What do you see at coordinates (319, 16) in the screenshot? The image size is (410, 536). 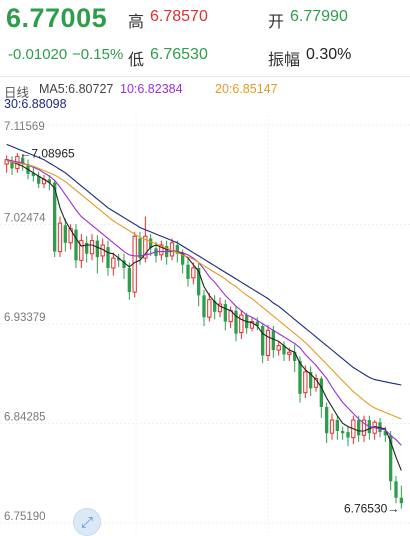 I see `open-value: 6.77990` at bounding box center [319, 16].